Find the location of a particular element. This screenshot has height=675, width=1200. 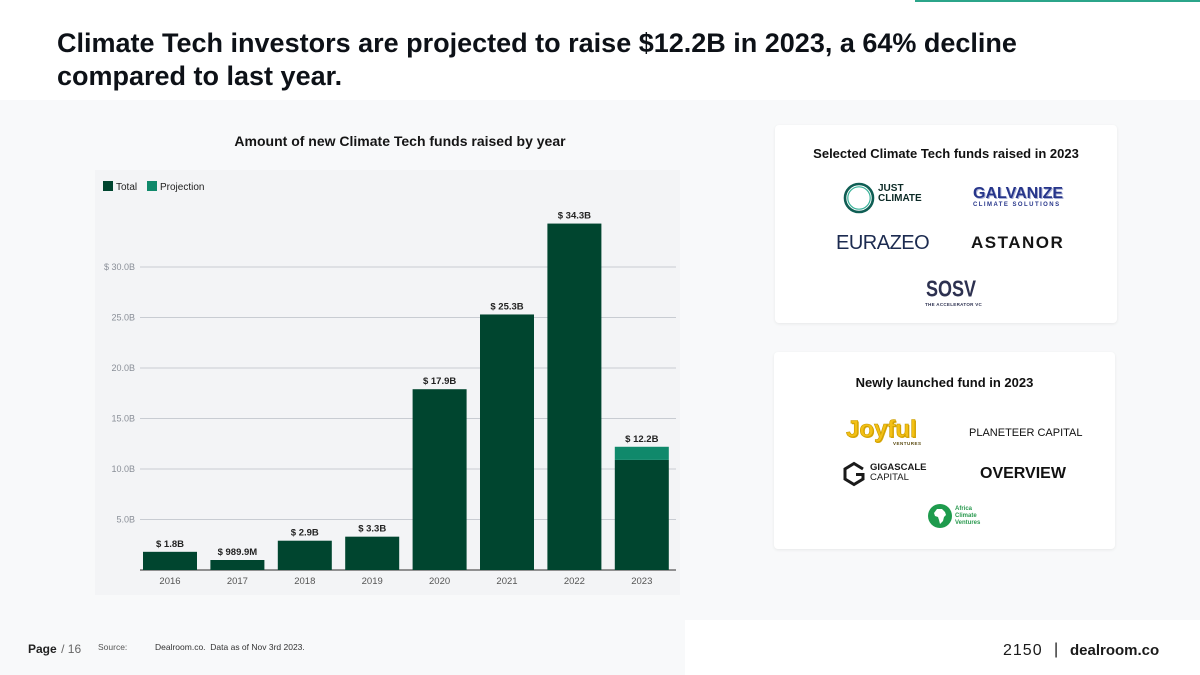

bar-total-2017 is located at coordinates (237, 565).